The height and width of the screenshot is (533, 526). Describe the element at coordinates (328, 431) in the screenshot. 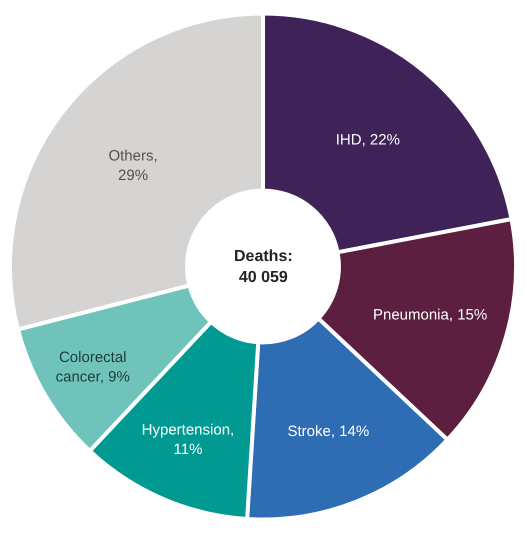

I see `slice-label: Stroke, 14%` at that location.